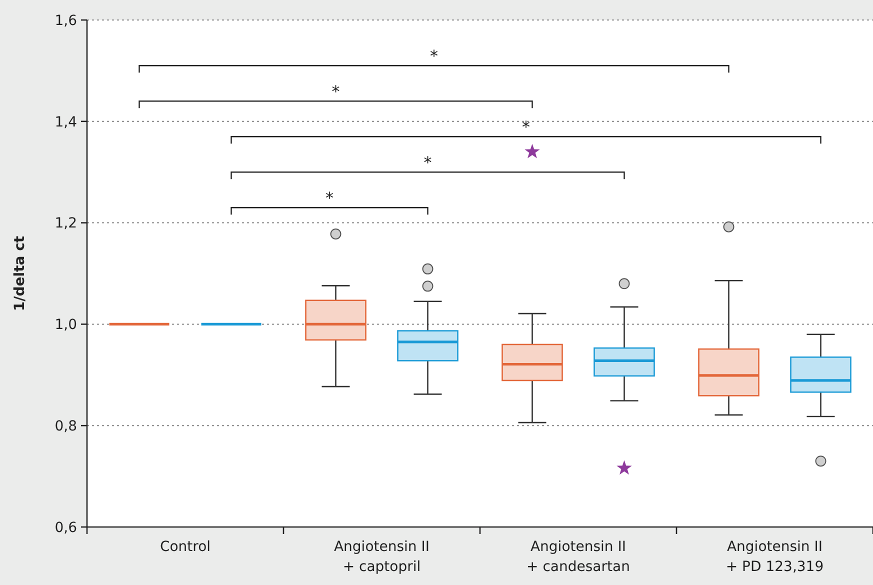 The width and height of the screenshot is (873, 585). I want to click on y-tick-label: 0,6, so click(66, 528).